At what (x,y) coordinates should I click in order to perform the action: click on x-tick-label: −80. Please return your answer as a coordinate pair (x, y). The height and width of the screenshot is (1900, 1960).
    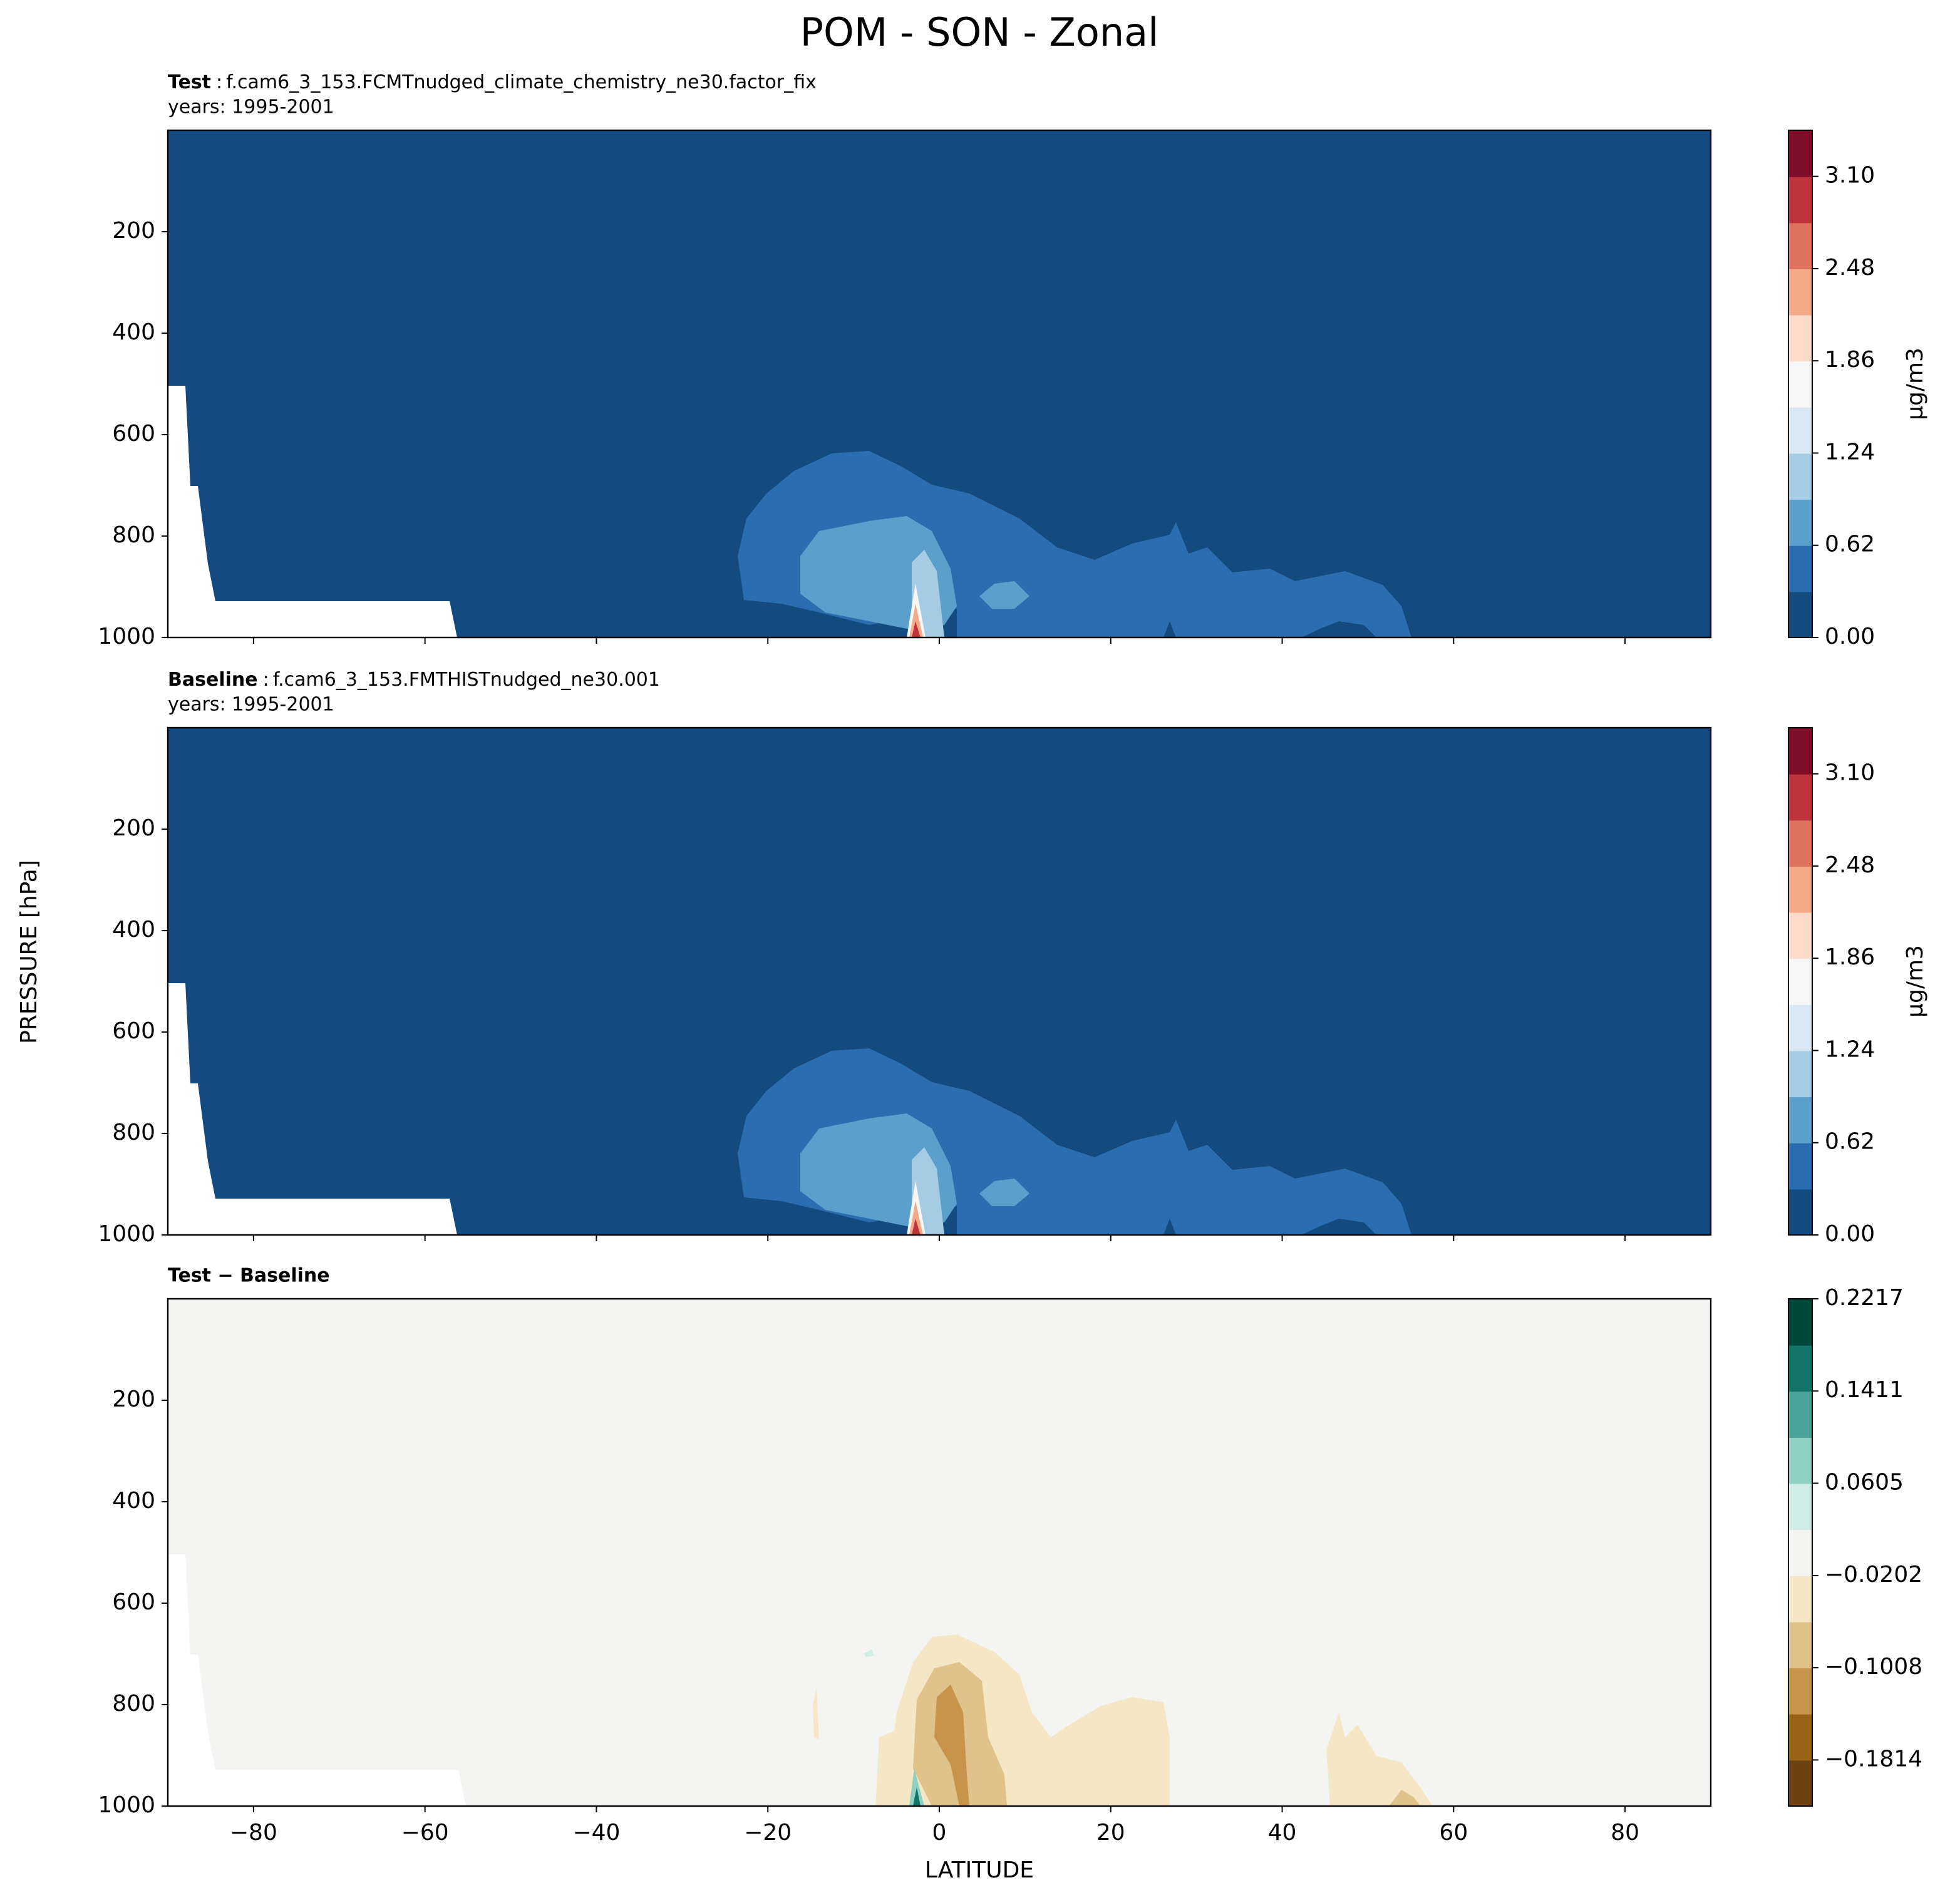
    Looking at the image, I should click on (254, 1833).